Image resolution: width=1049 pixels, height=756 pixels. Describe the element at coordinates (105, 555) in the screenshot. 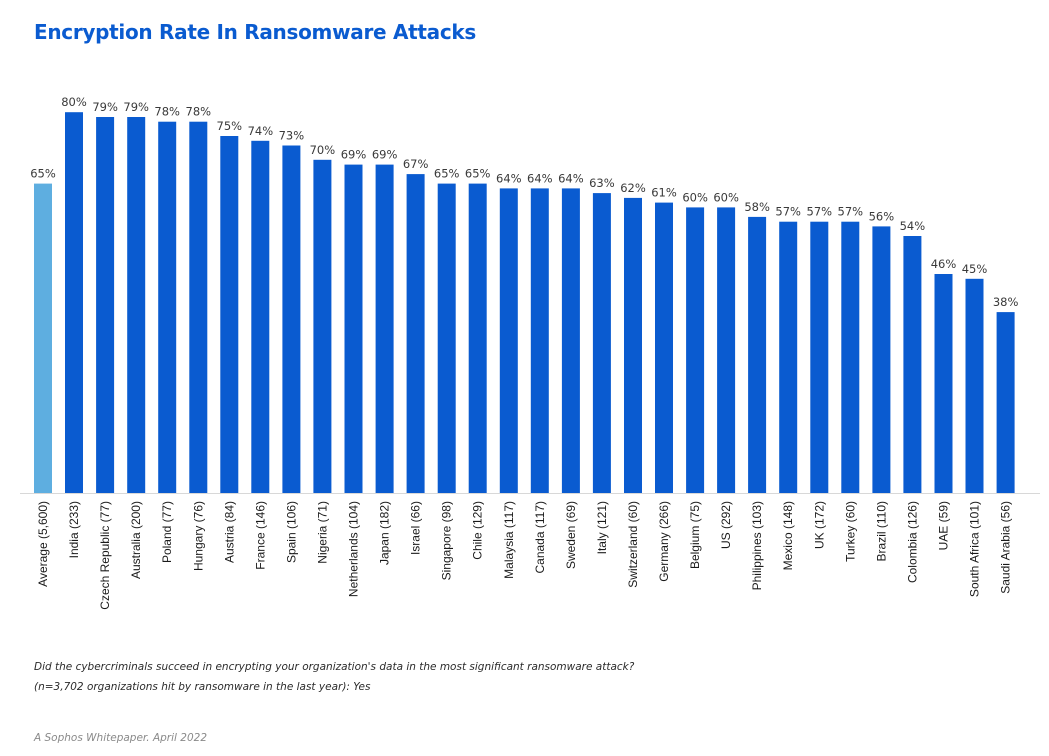

I see `category-label: Czech Republic (77)` at that location.